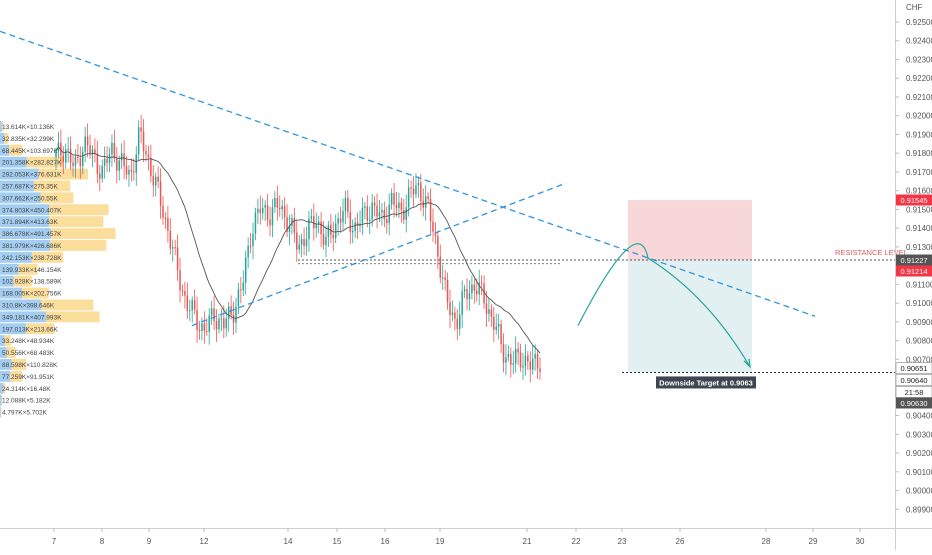  What do you see at coordinates (30, 365) in the screenshot?
I see `volume-profile-label: 88.598K×110.828K` at bounding box center [30, 365].